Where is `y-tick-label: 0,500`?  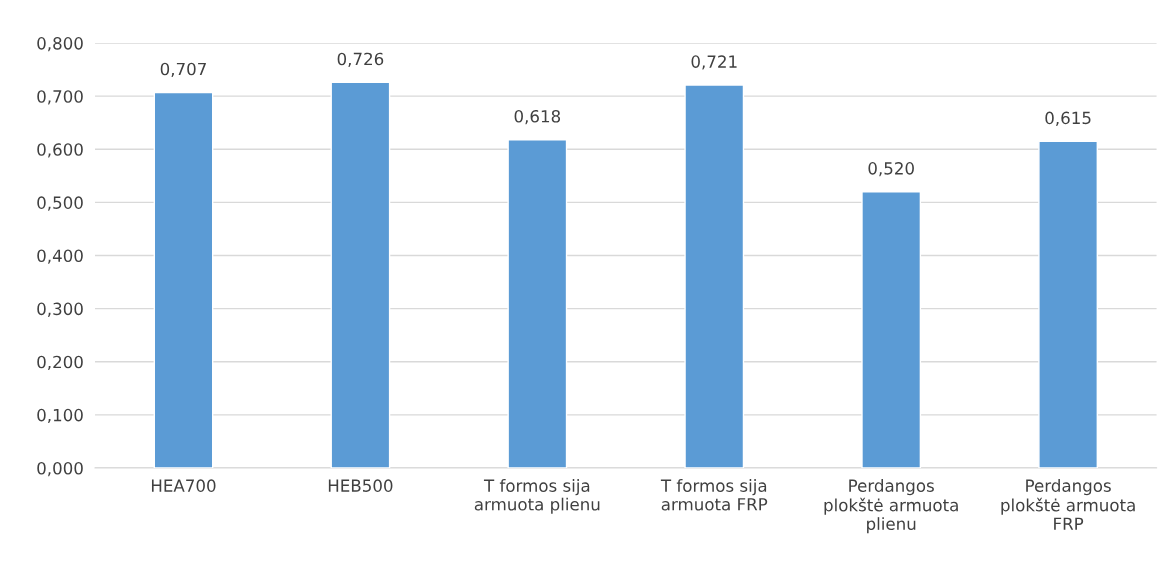 y-tick-label: 0,500 is located at coordinates (60, 203).